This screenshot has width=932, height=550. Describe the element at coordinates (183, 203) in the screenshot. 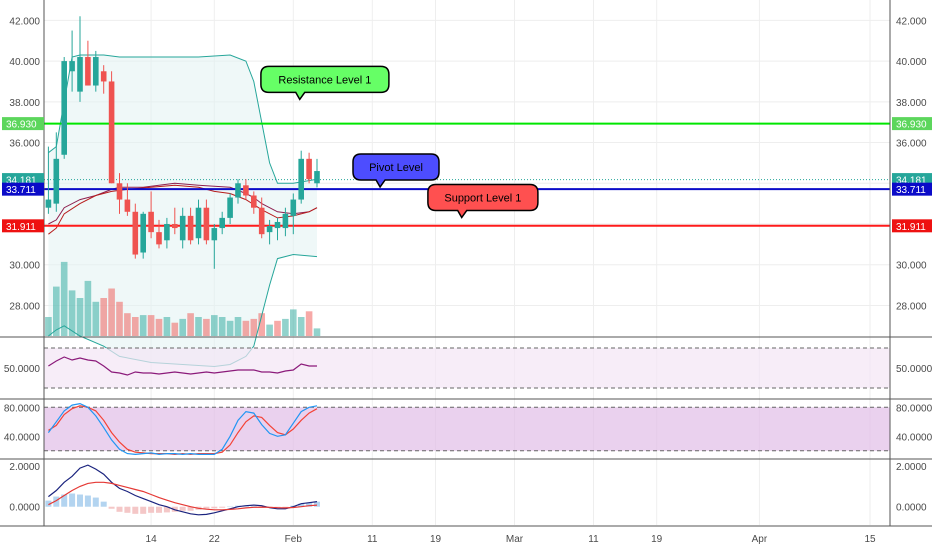

I see `bollinger-middle-line` at that location.